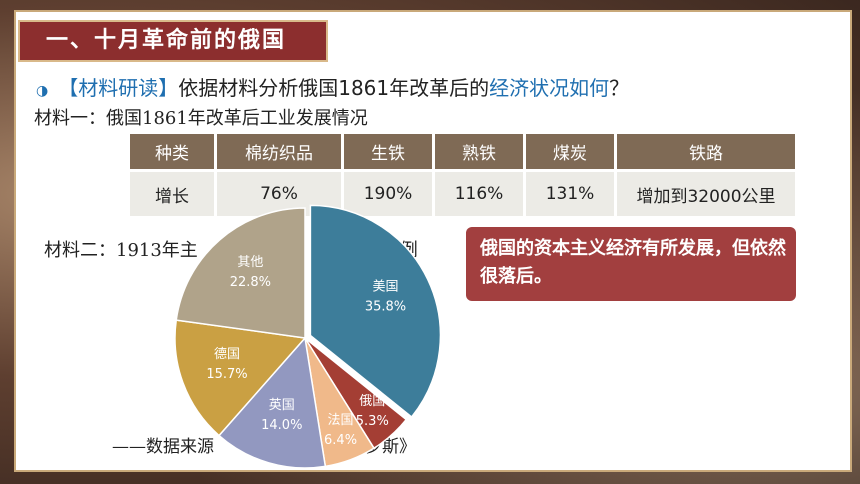 This screenshot has height=484, width=860. What do you see at coordinates (341, 420) in the screenshot?
I see `pie-slice-label: 法国` at bounding box center [341, 420].